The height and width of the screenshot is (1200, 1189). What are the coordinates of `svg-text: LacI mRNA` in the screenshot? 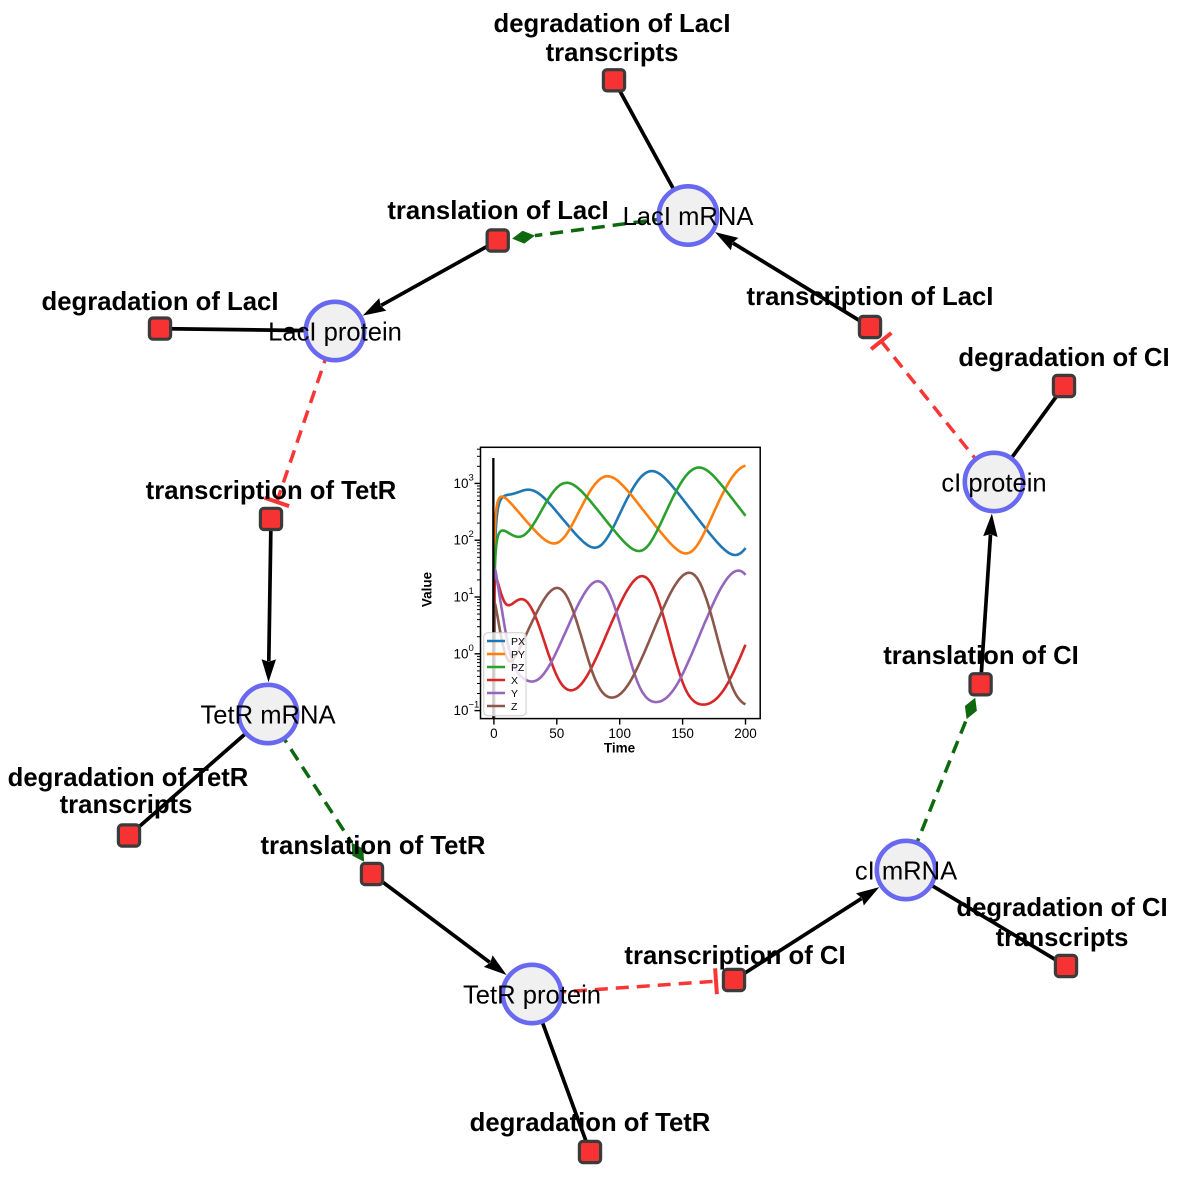 It's located at (689, 217).